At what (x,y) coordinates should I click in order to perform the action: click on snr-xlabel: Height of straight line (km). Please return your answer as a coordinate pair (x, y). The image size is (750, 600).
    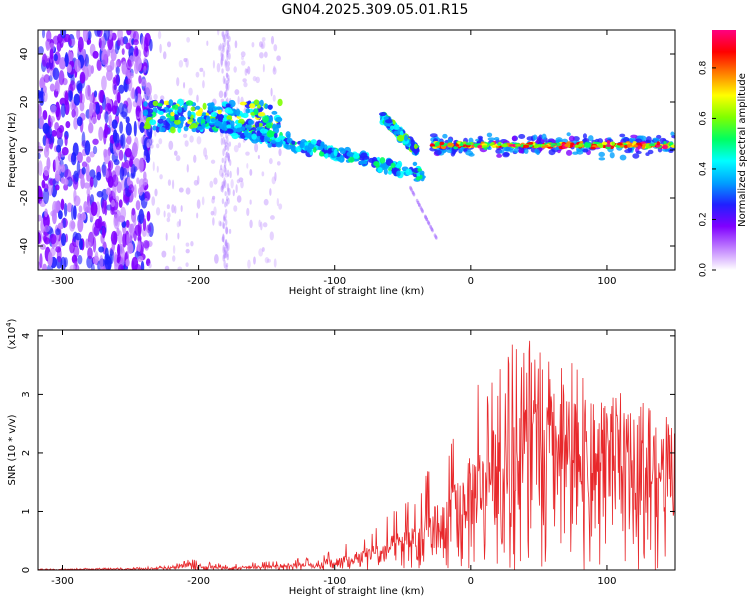
    Looking at the image, I should click on (357, 591).